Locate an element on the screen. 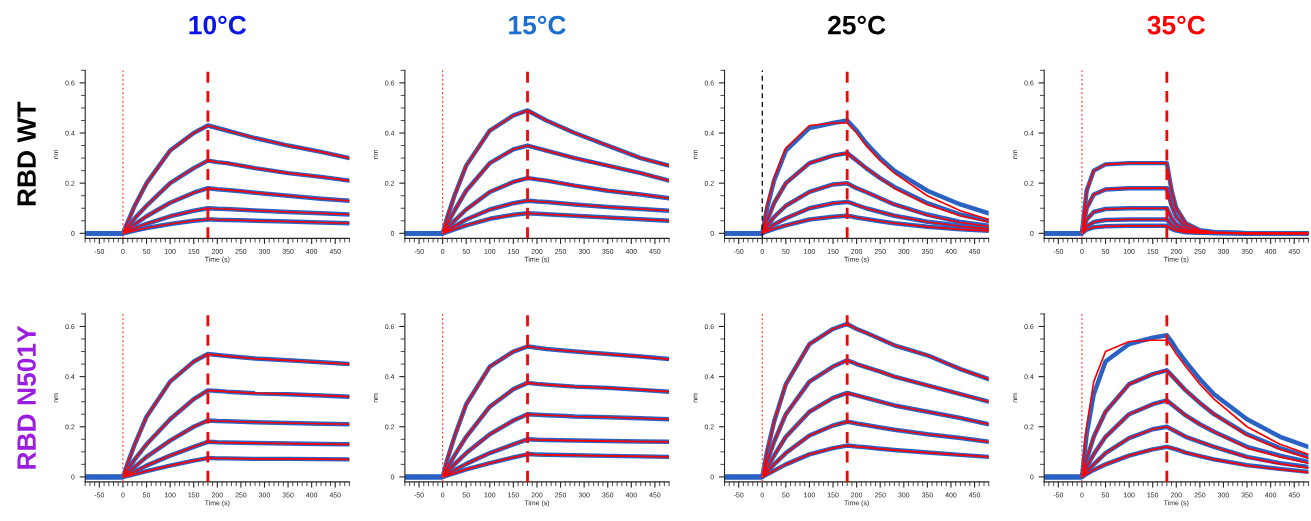  chart-title: 15°C is located at coordinates (537, 25).